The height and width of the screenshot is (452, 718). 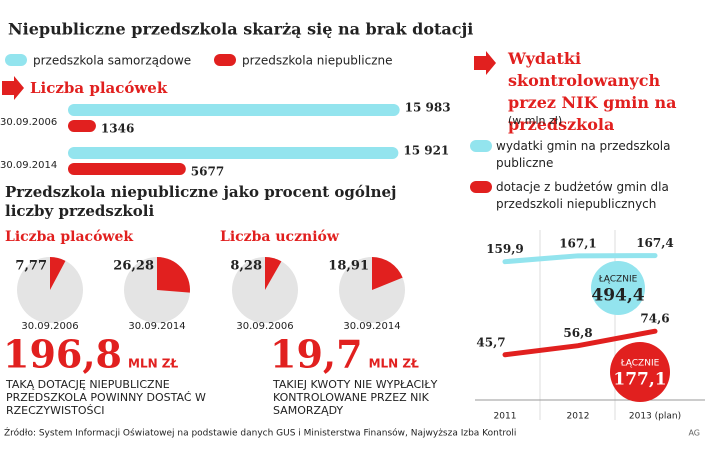 I want to click on value-label: 56,8, so click(x=577, y=333).